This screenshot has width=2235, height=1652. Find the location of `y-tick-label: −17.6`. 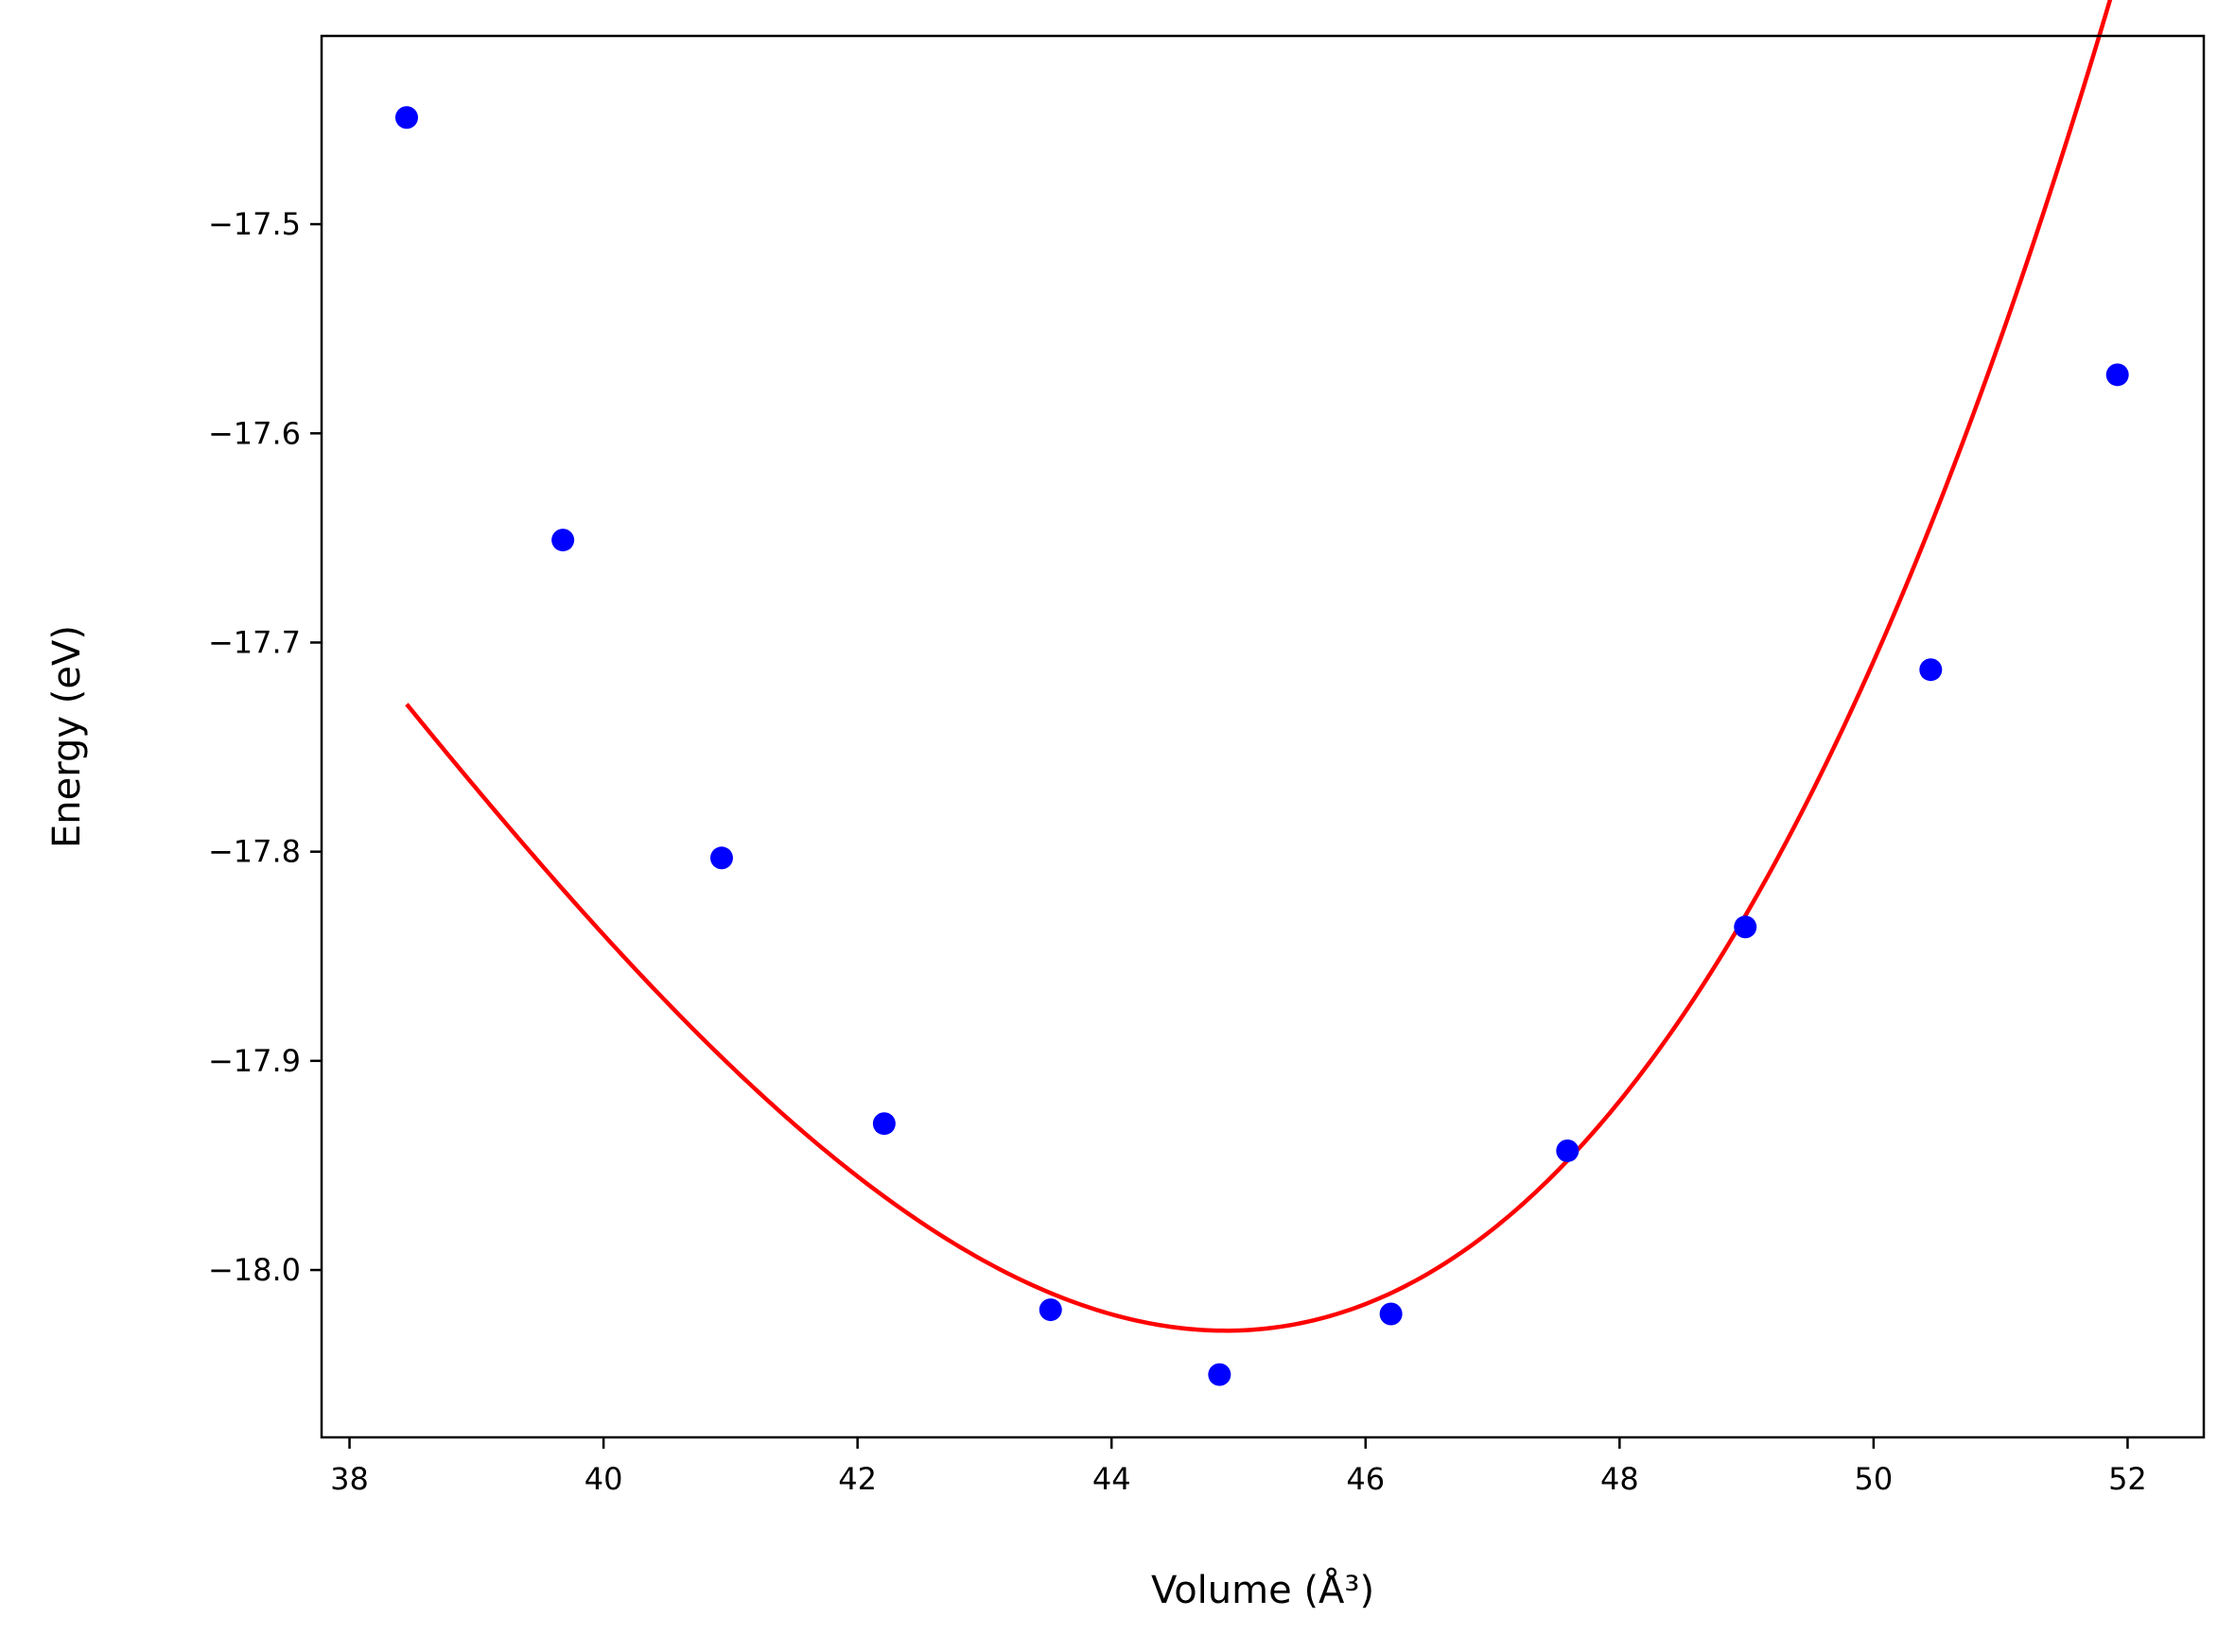

y-tick-label: −17.6 is located at coordinates (254, 433).